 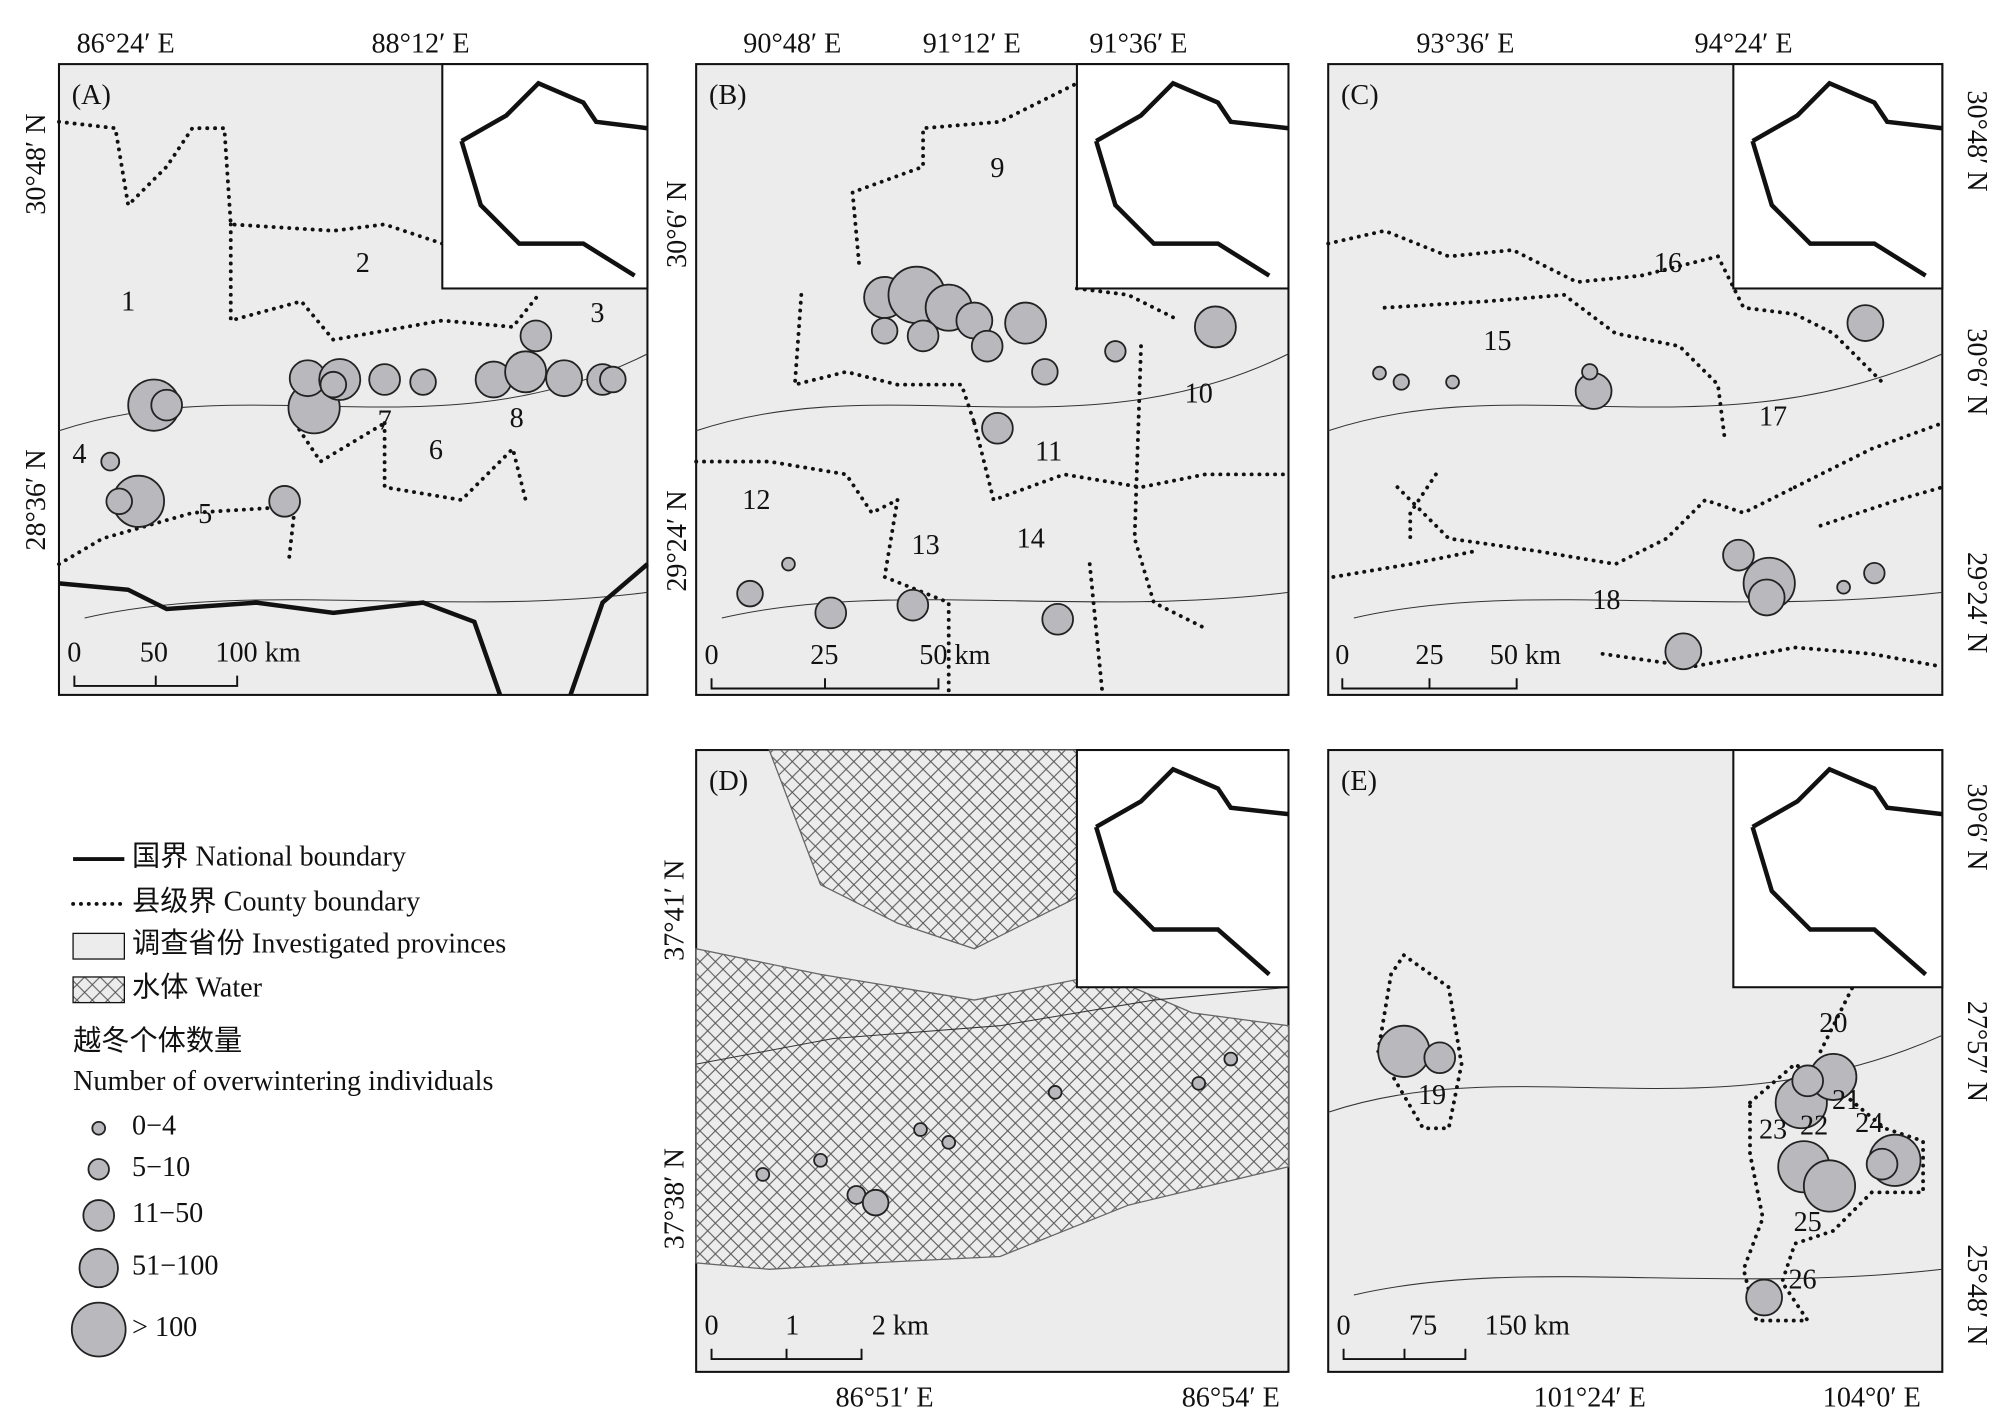 What do you see at coordinates (1976, 371) in the screenshot?
I see `lat-tick-label: 30°6′ N` at bounding box center [1976, 371].